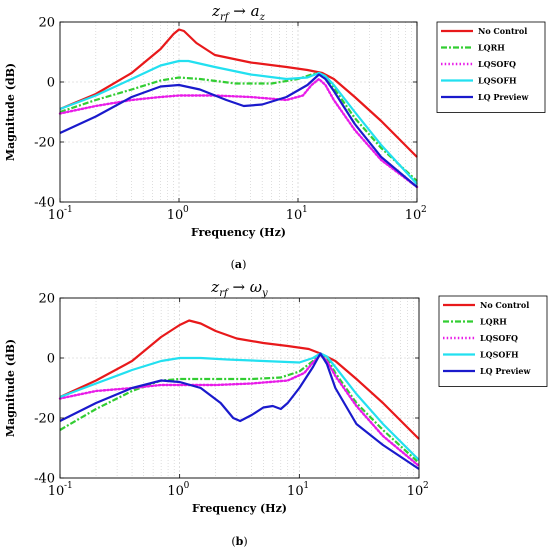 The image size is (550, 552). I want to click on chart-caption: (b), so click(239, 541).